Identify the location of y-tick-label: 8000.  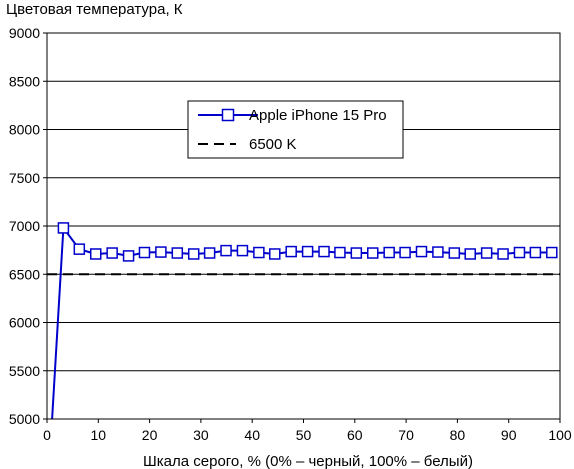
(24, 130).